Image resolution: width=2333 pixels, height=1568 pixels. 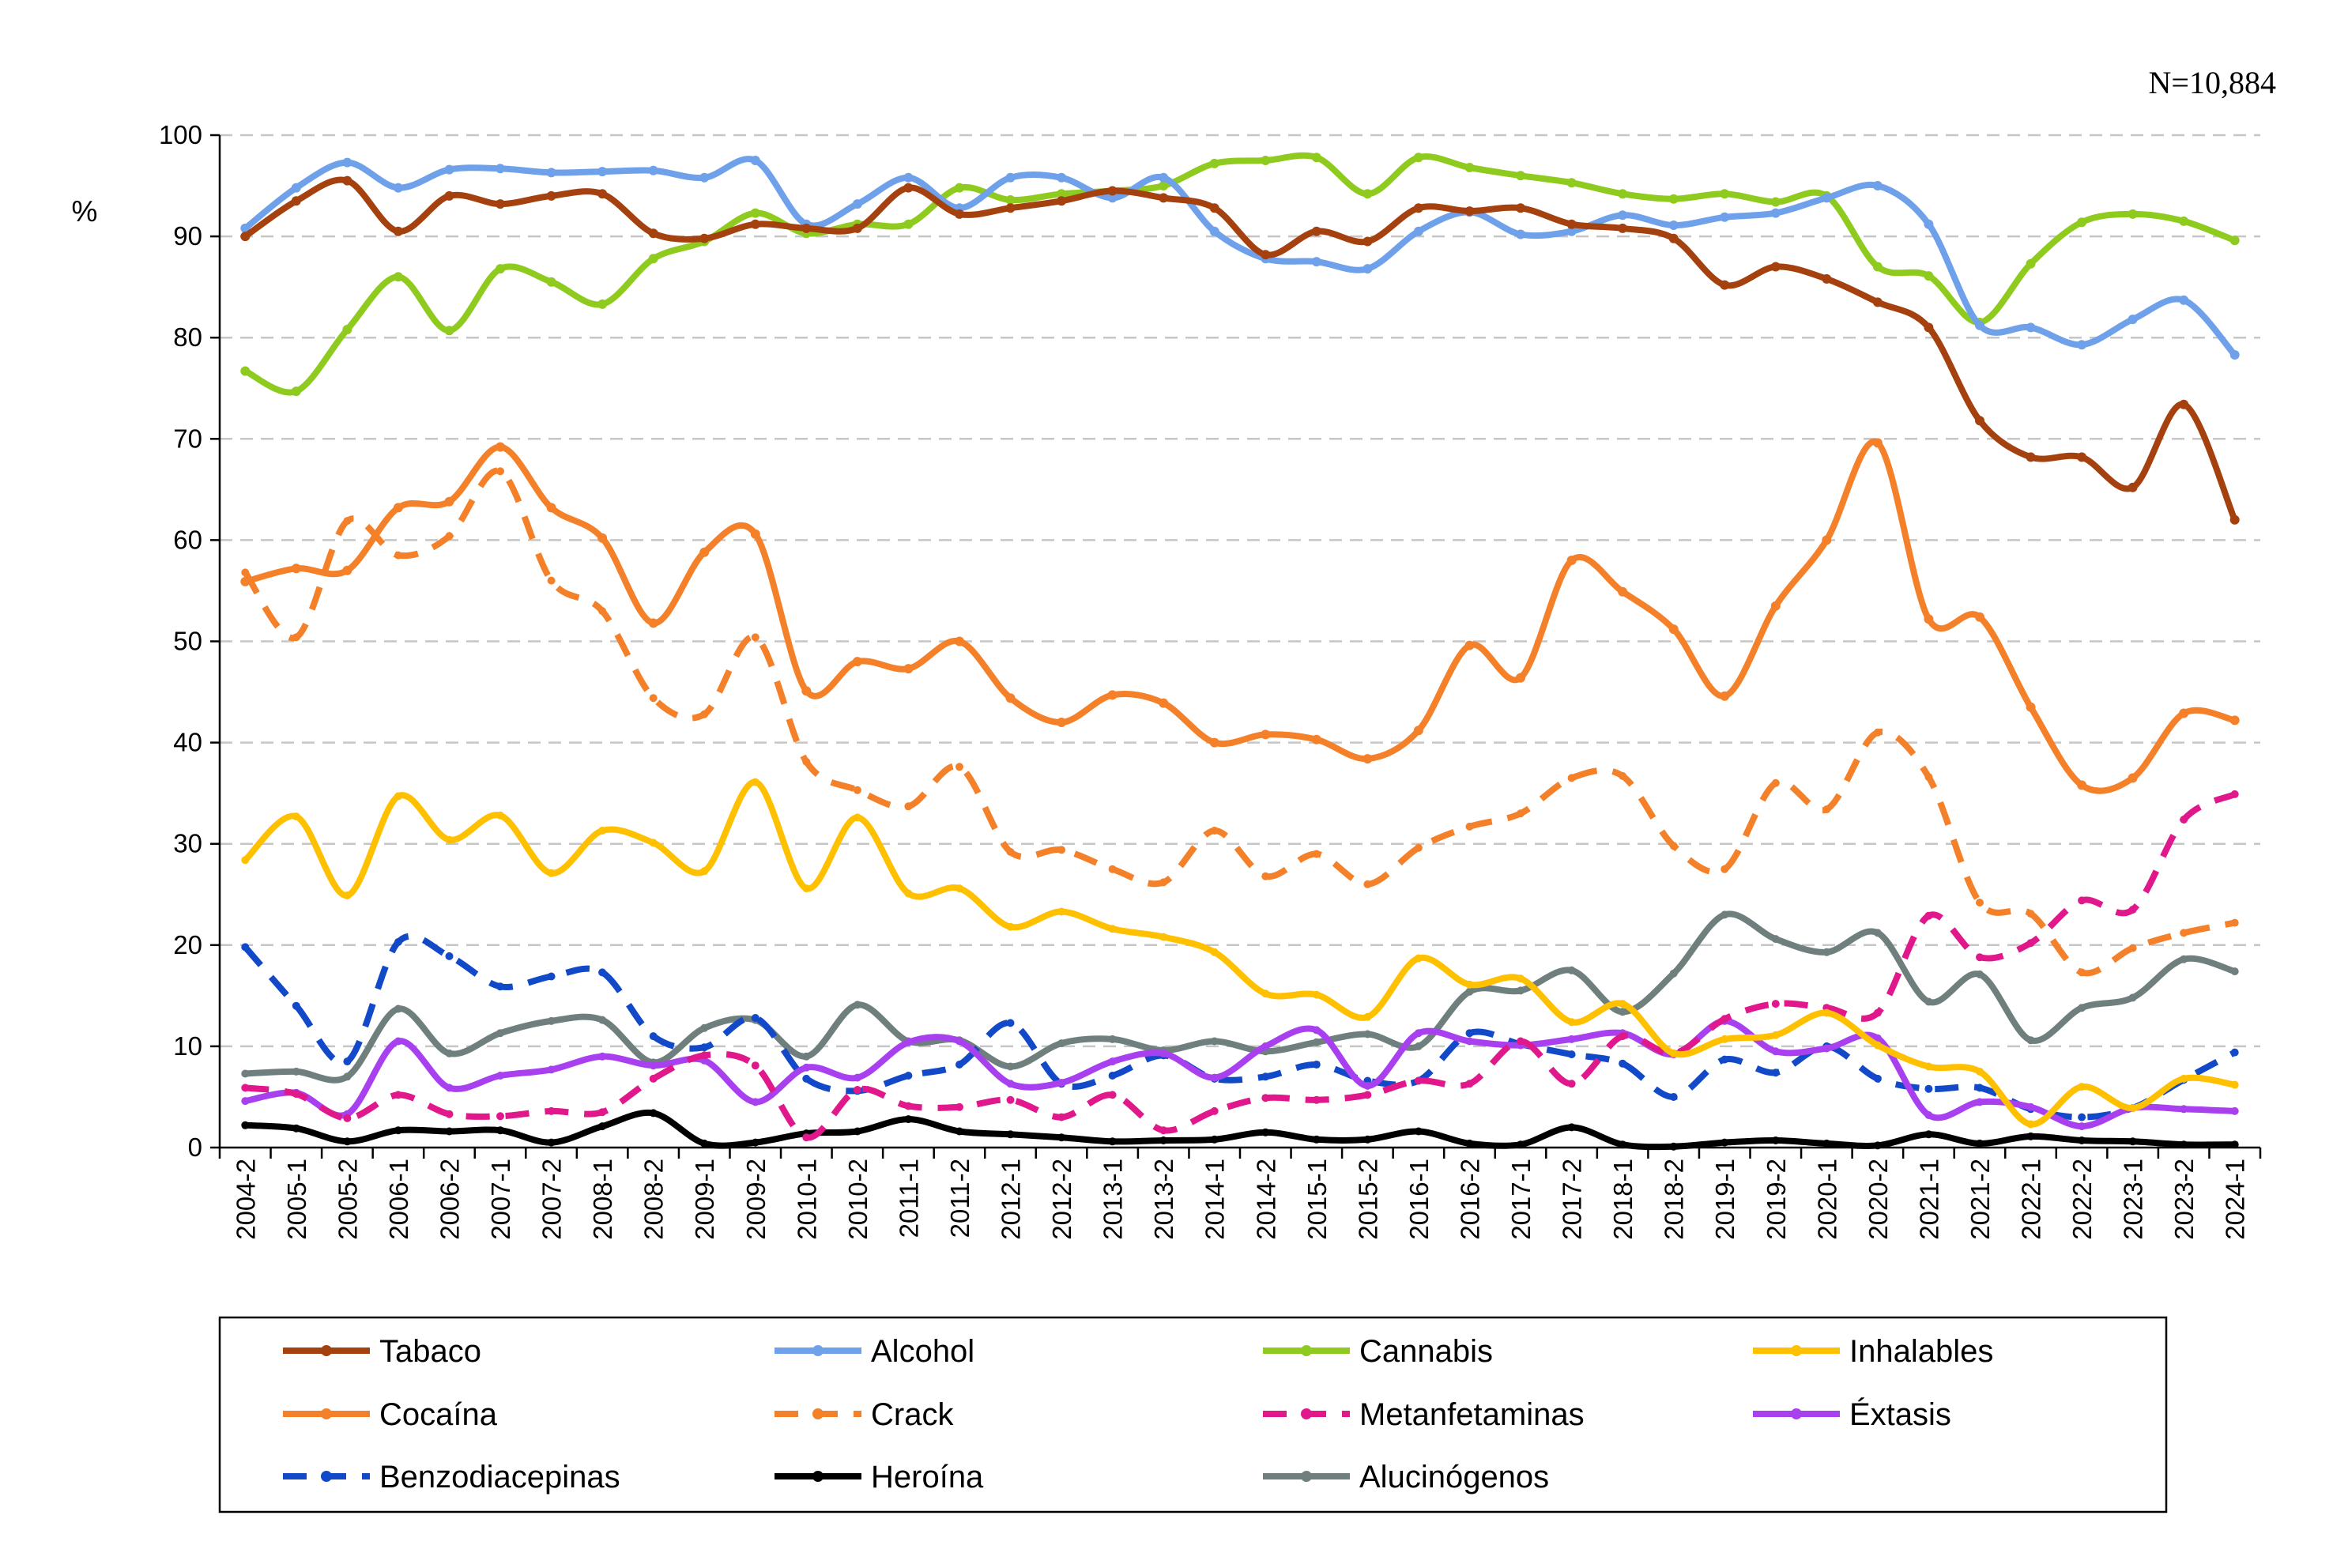 What do you see at coordinates (2235, 1199) in the screenshot?
I see `x-tick-label-2024-1: 2024-1` at bounding box center [2235, 1199].